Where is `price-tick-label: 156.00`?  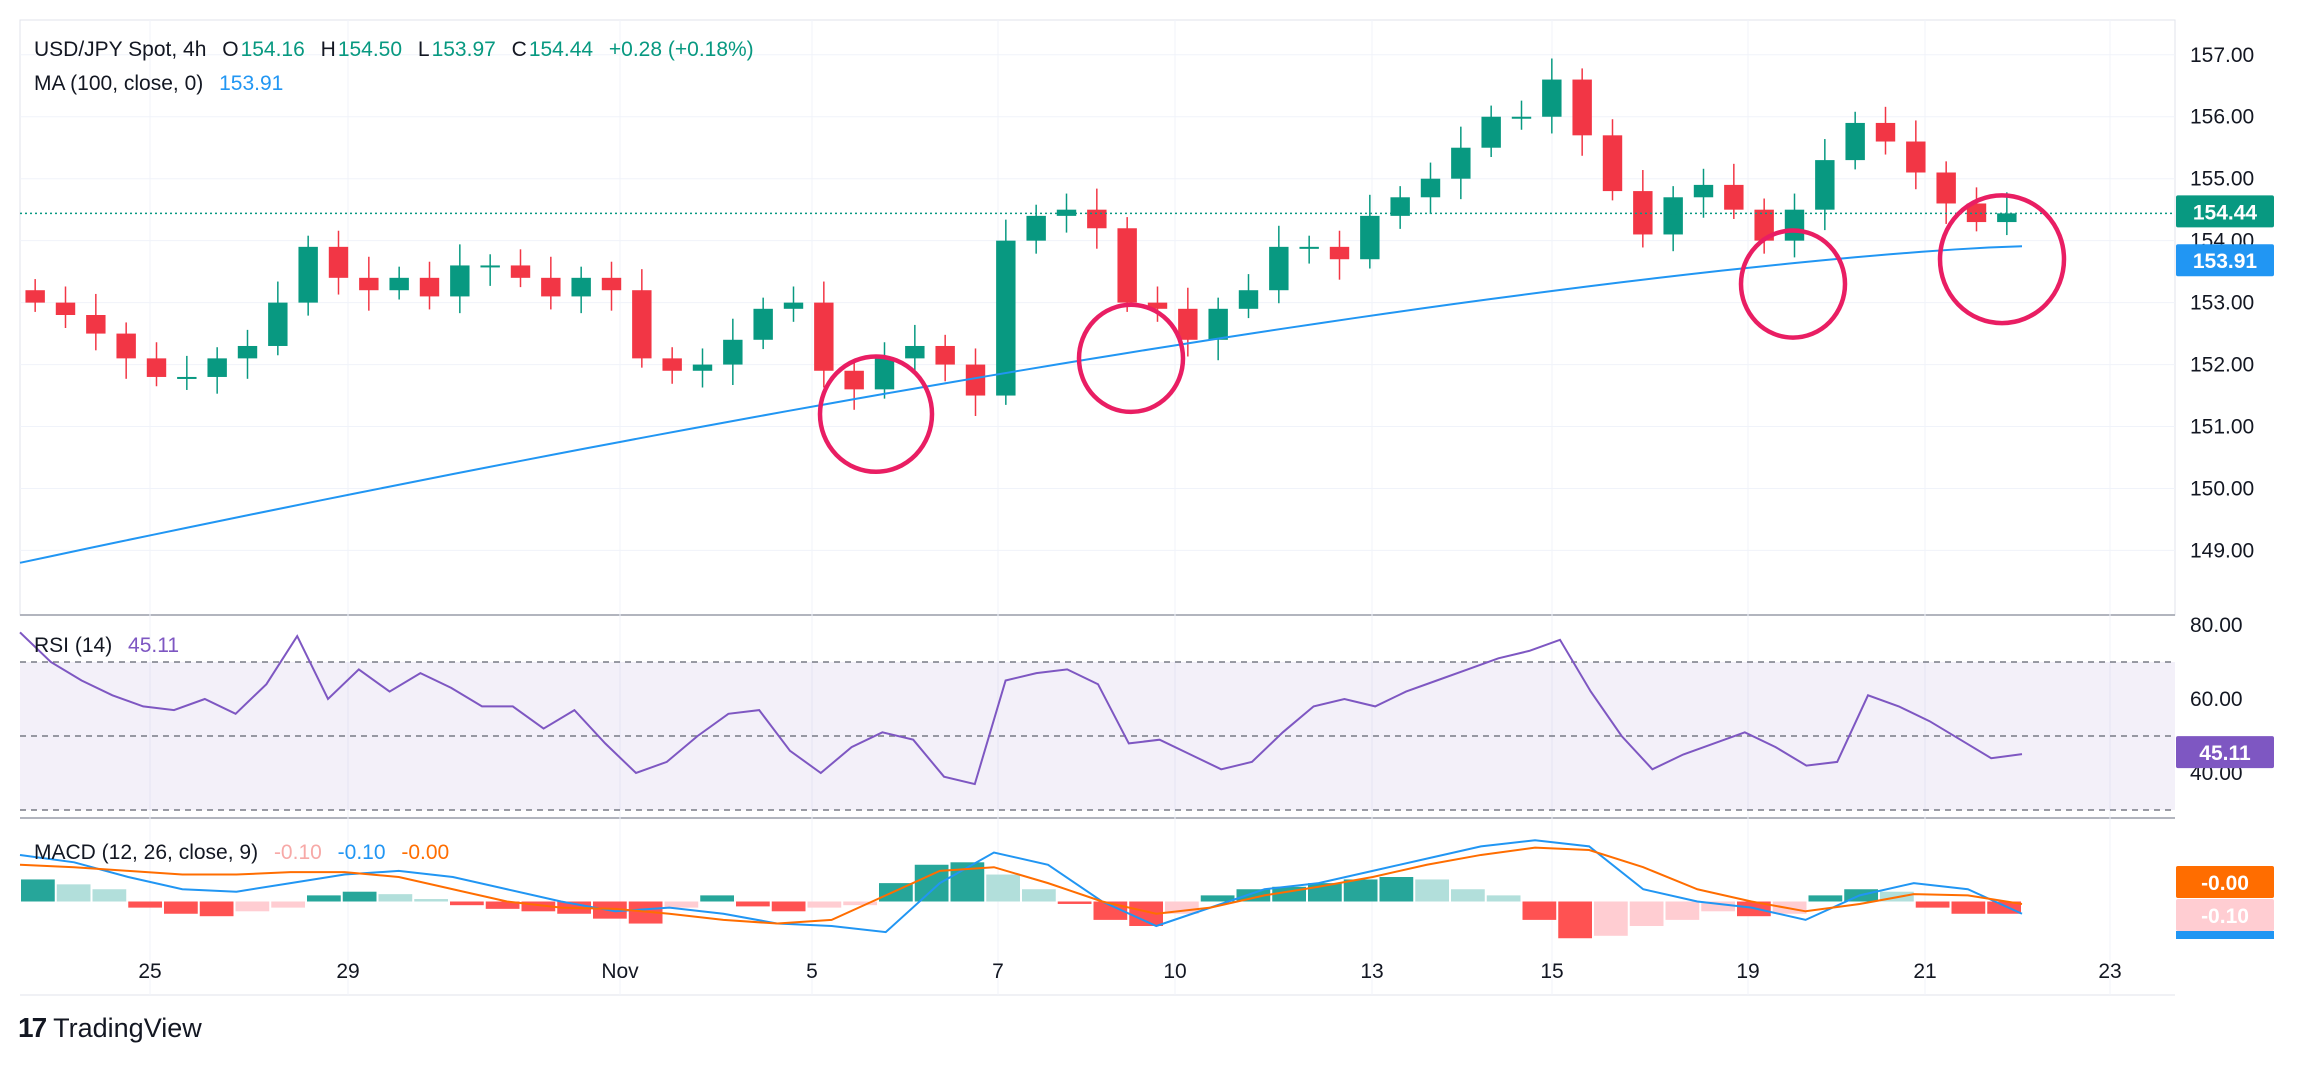 price-tick-label: 156.00 is located at coordinates (2222, 117).